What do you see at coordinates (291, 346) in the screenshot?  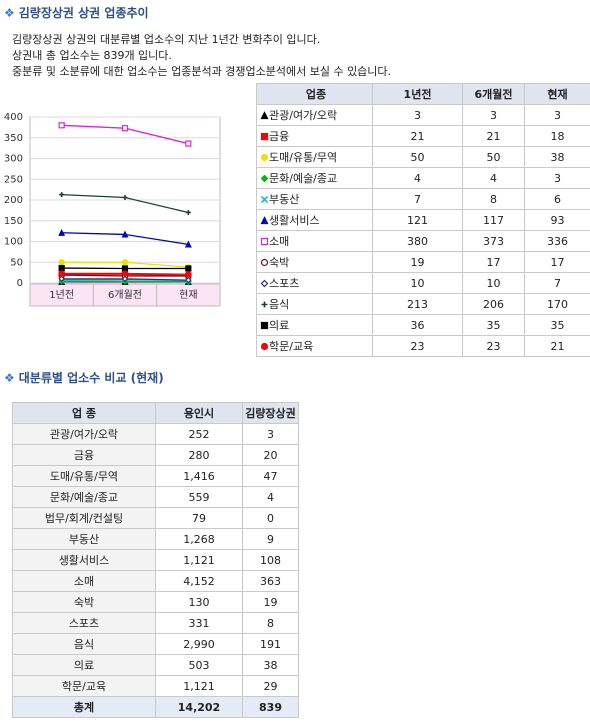 I see `legend-name: 학문/교육` at bounding box center [291, 346].